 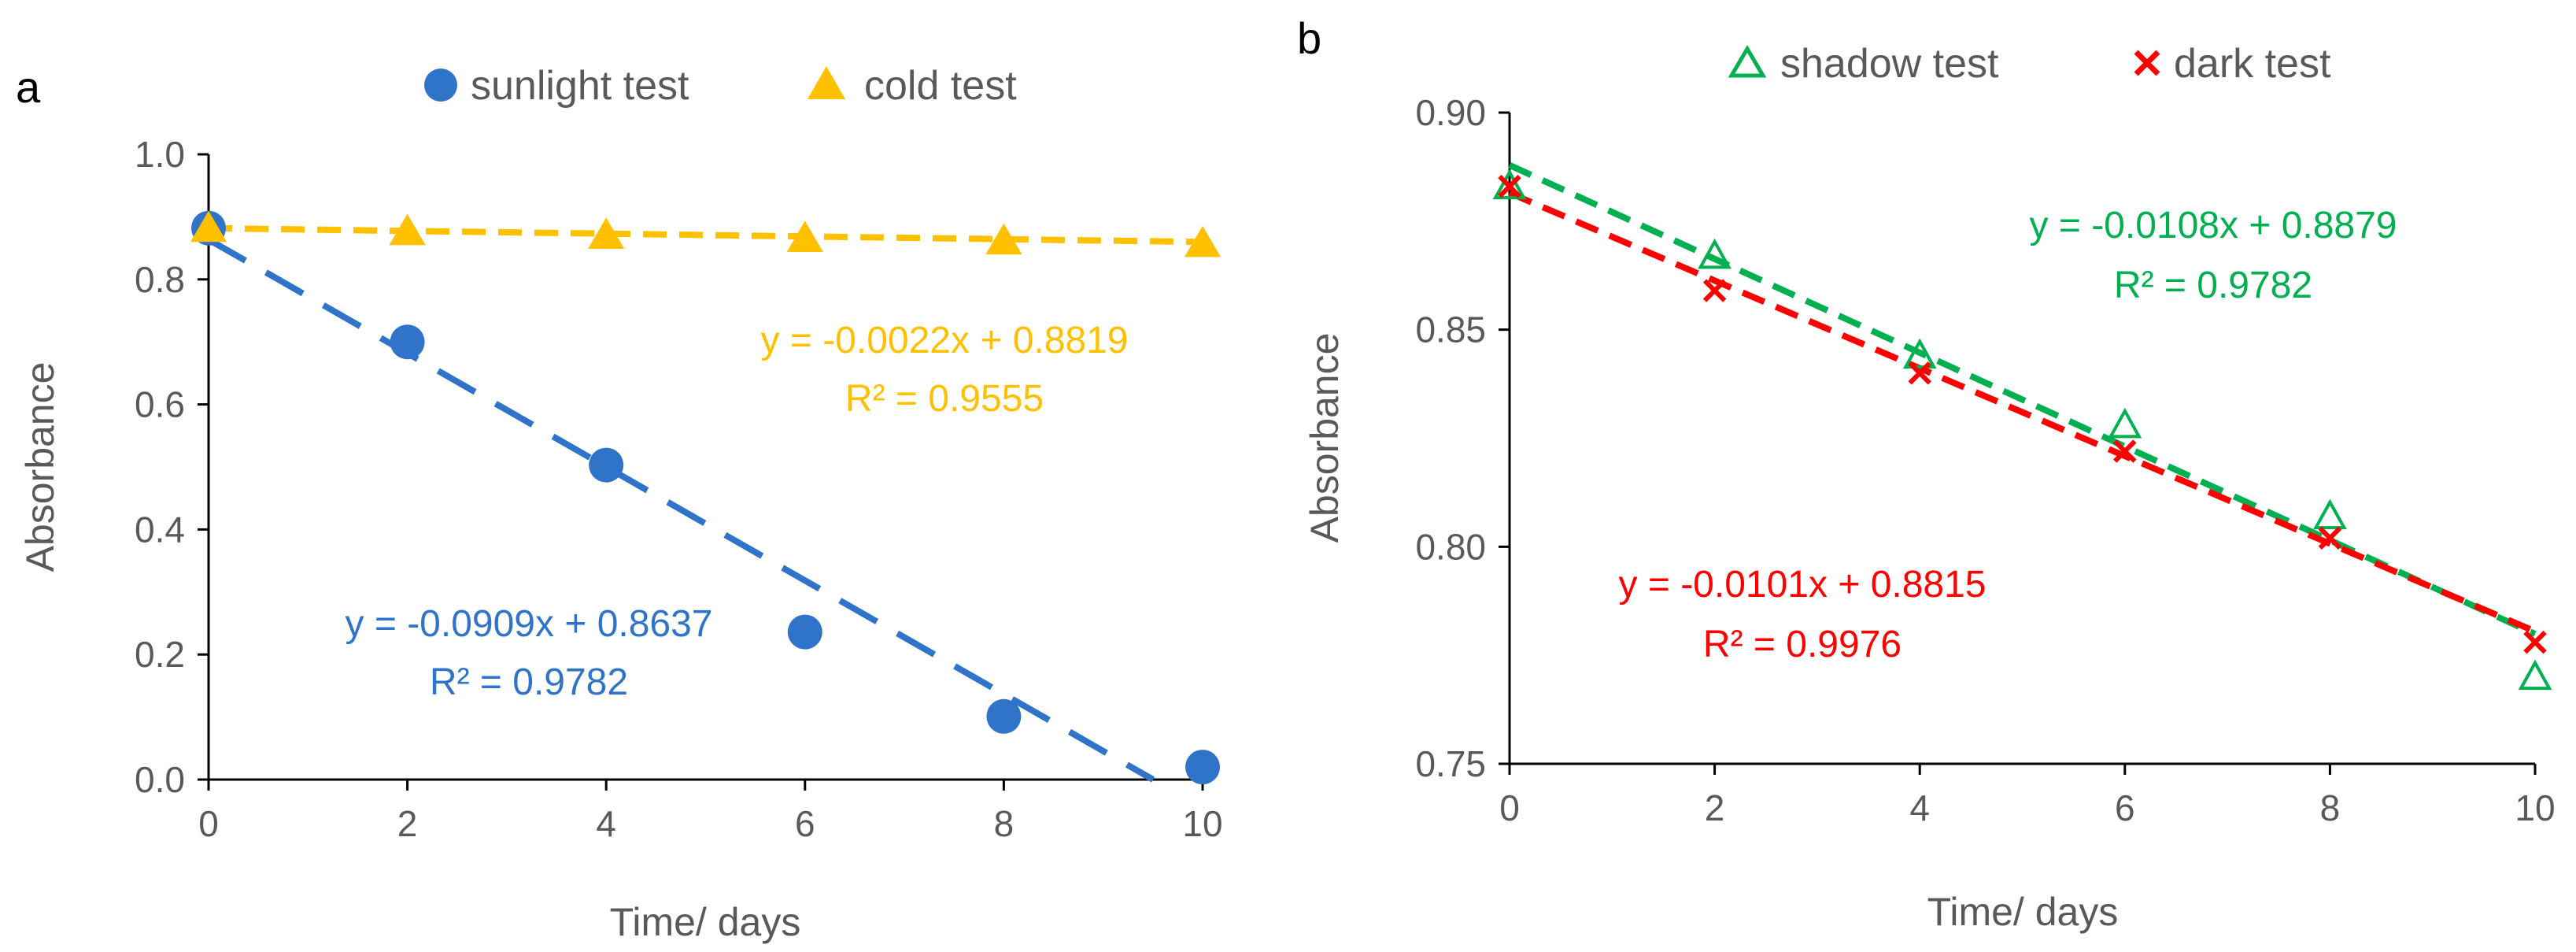 I want to click on panel-a-r2-sunlight-test: R² = 0.9782, so click(x=529, y=682).